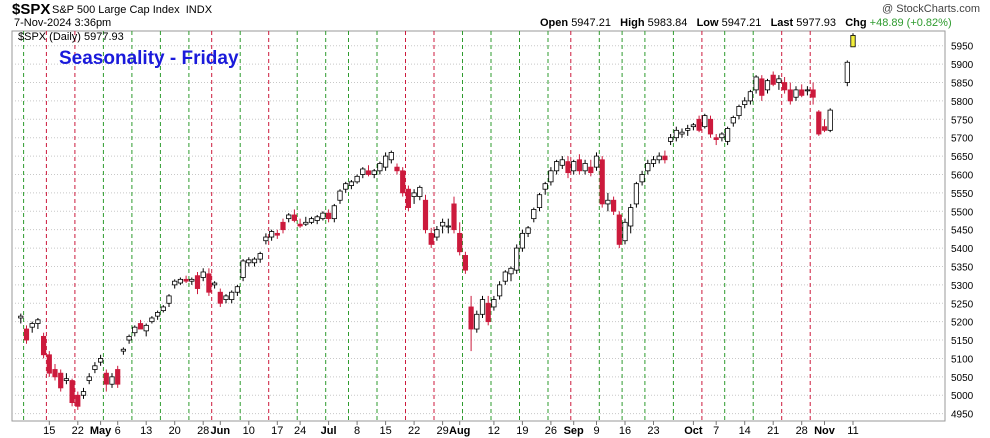 The image size is (990, 438). Describe the element at coordinates (591, 23) in the screenshot. I see `open-value: 5947.21` at that location.